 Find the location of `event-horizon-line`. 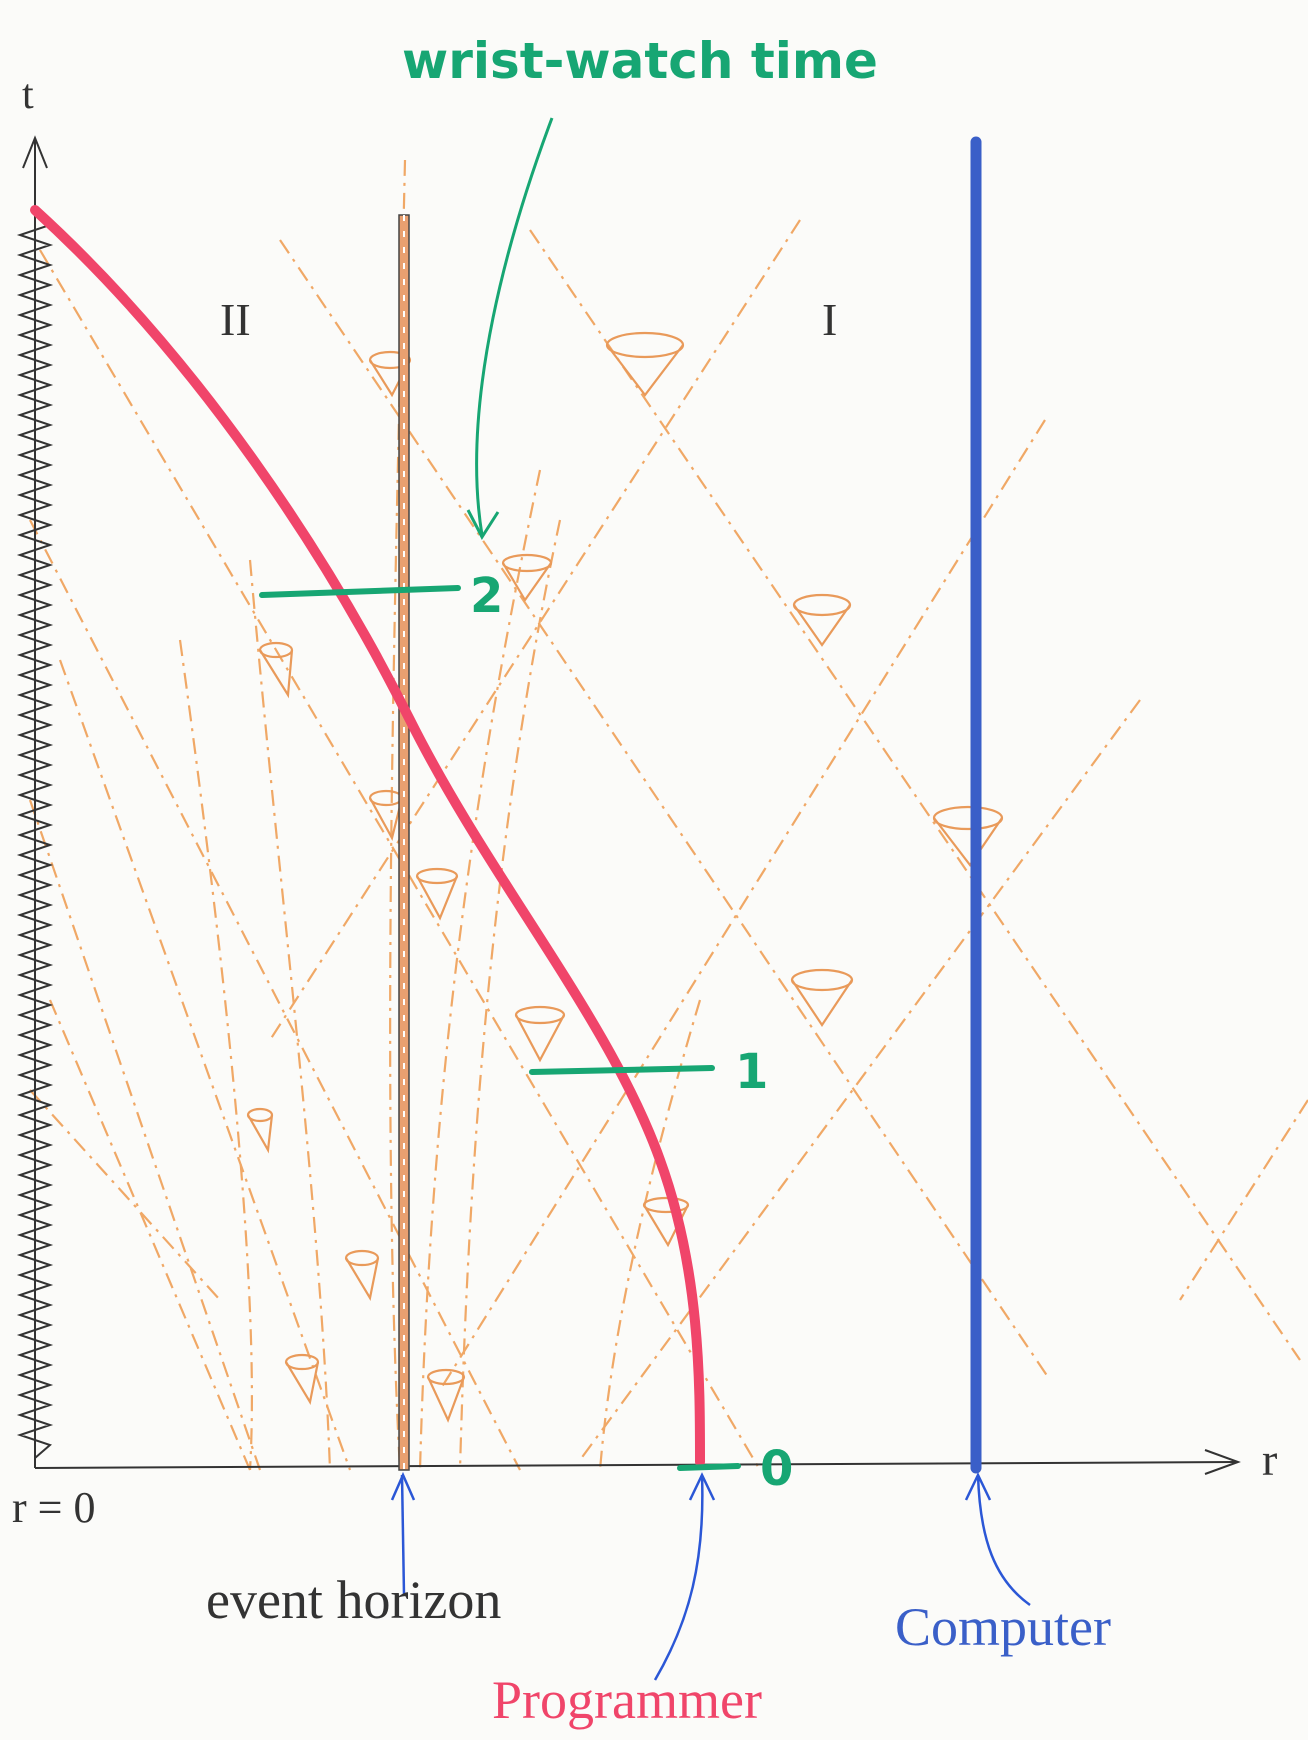

event-horizon-line is located at coordinates (404, 842).